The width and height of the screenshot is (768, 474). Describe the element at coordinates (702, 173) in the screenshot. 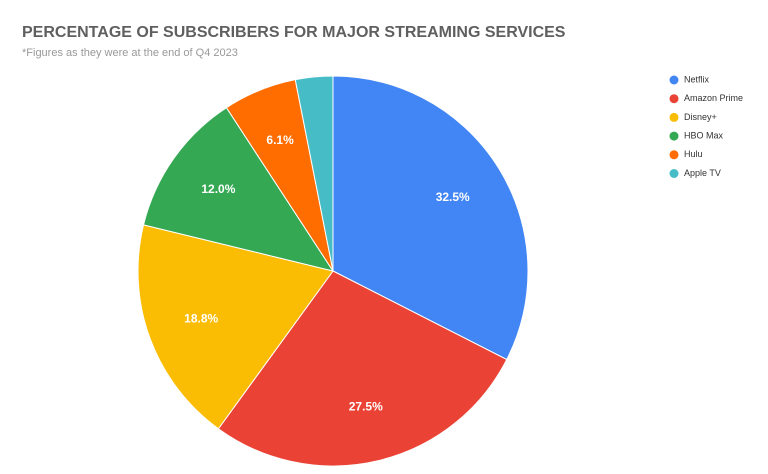

I see `legend-label: Apple TV` at that location.